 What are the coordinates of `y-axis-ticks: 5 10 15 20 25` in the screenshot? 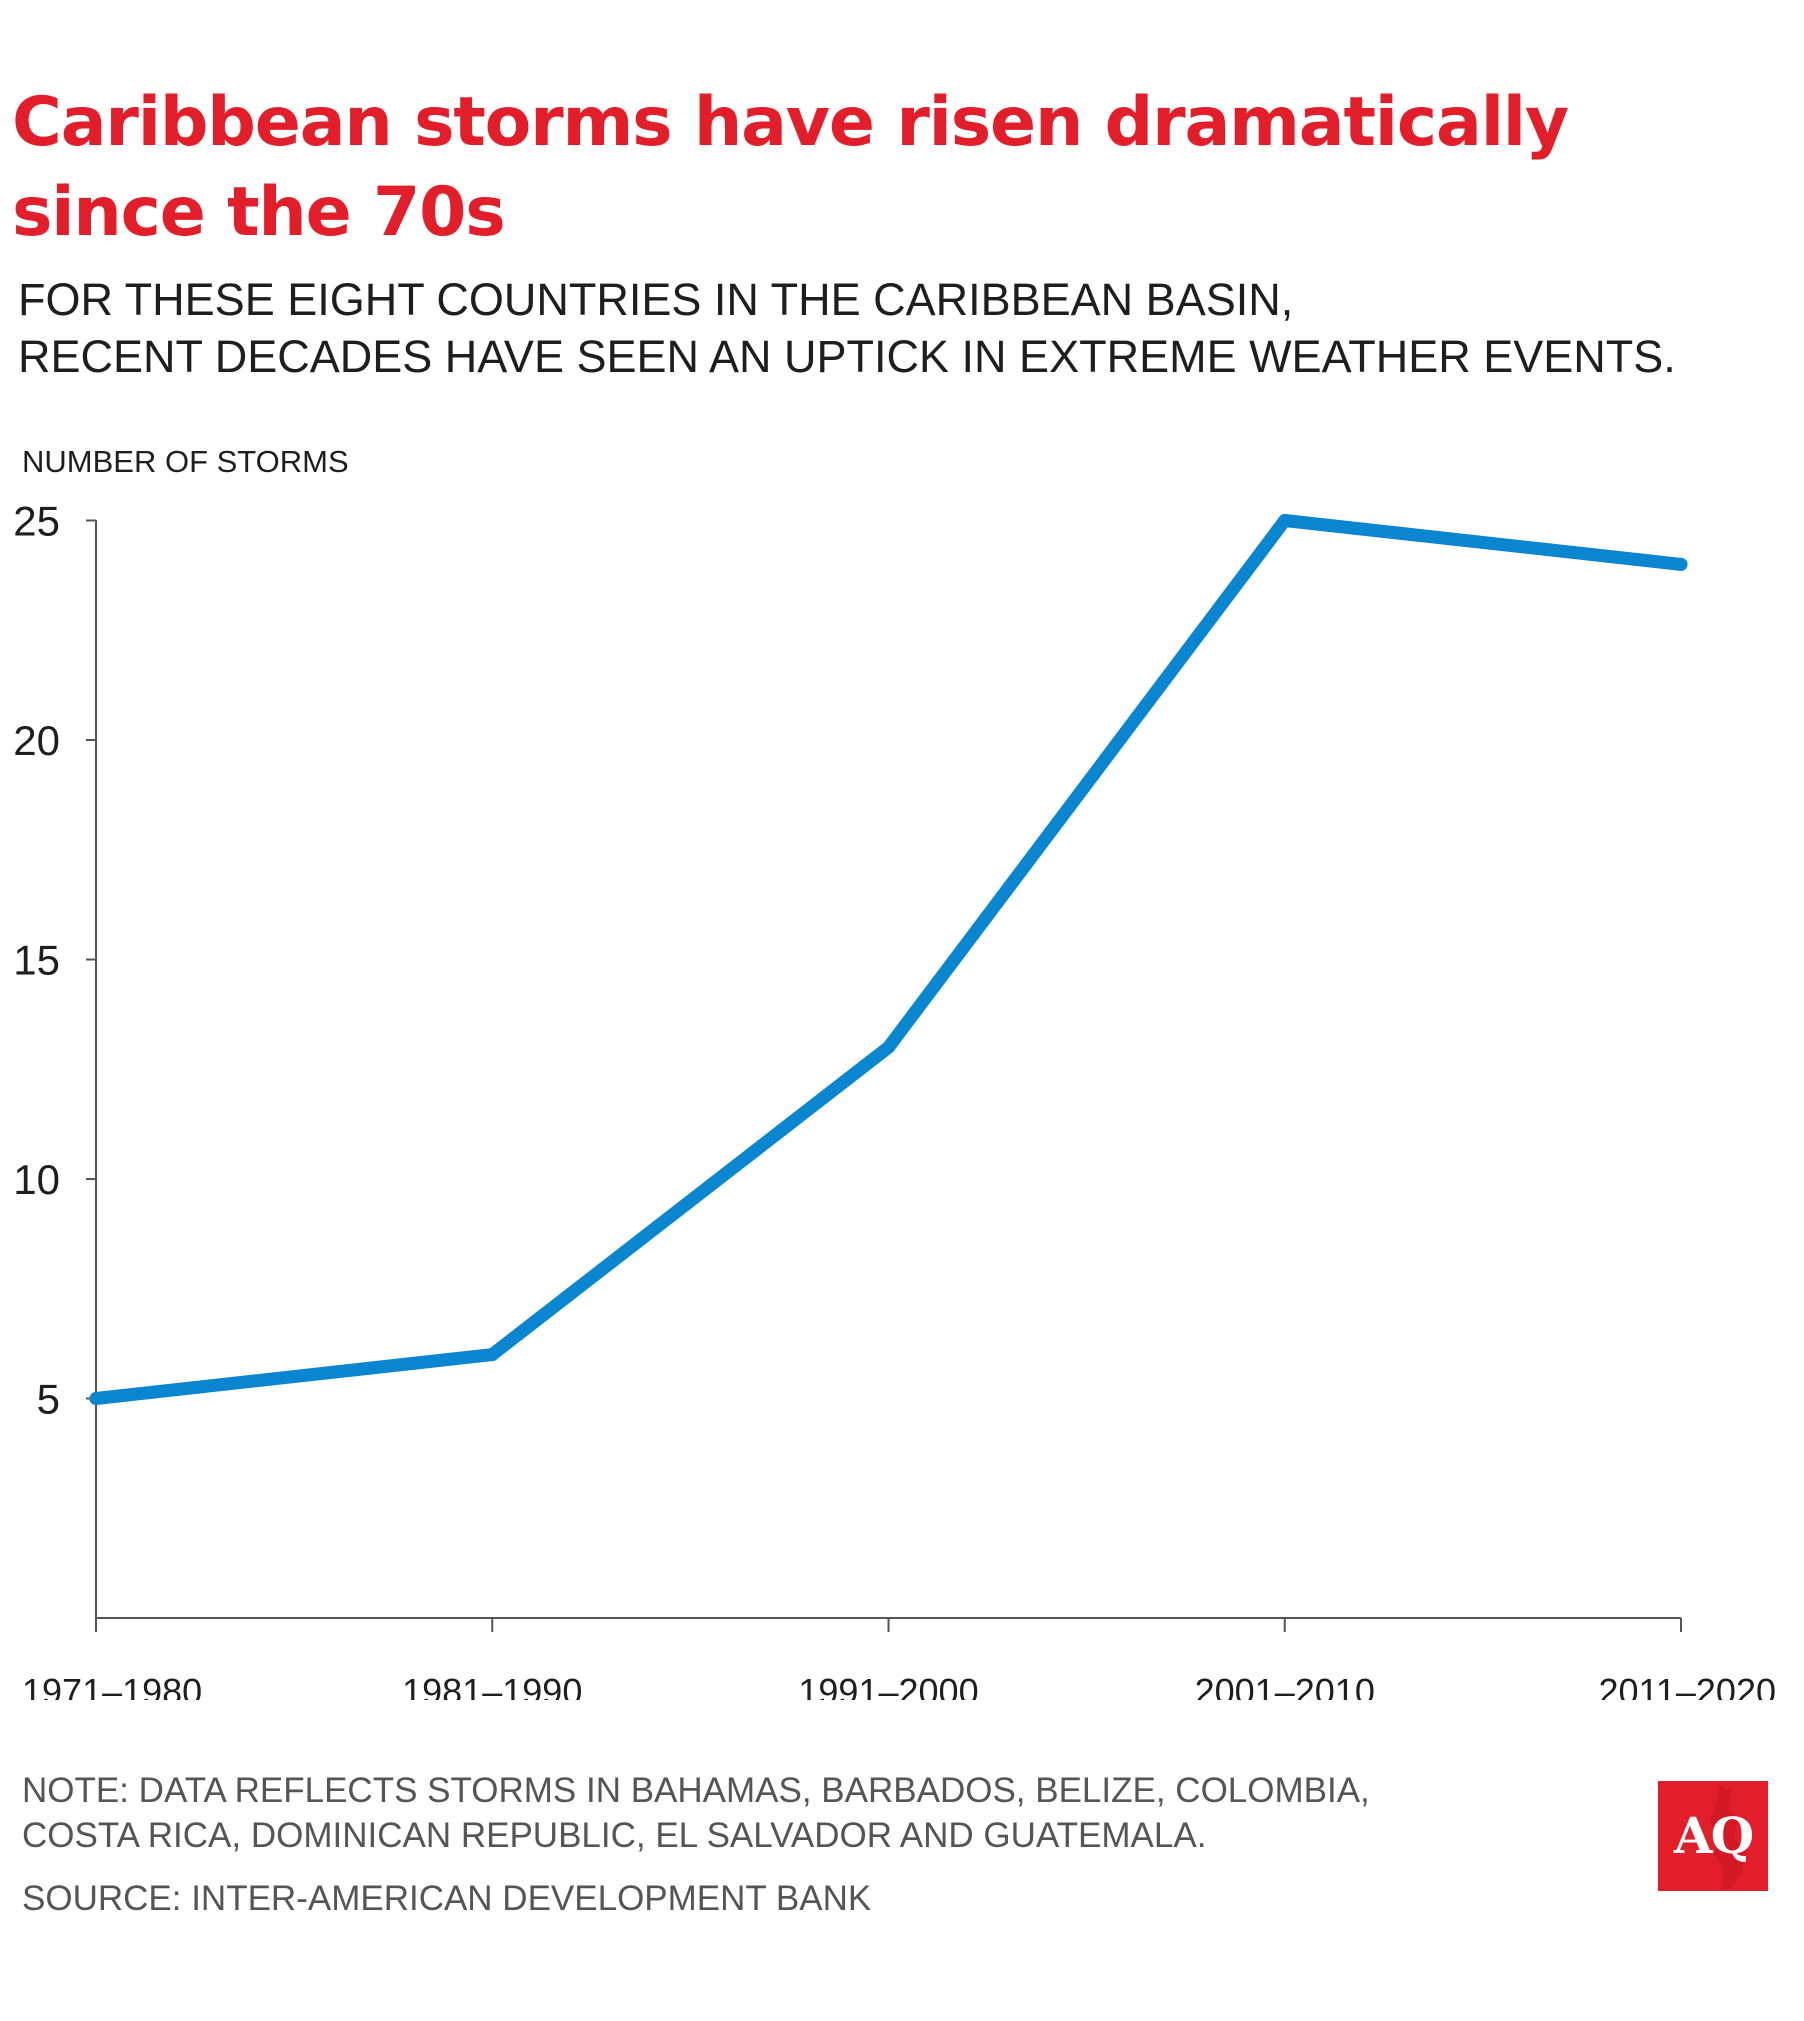 It's located at (54, 960).